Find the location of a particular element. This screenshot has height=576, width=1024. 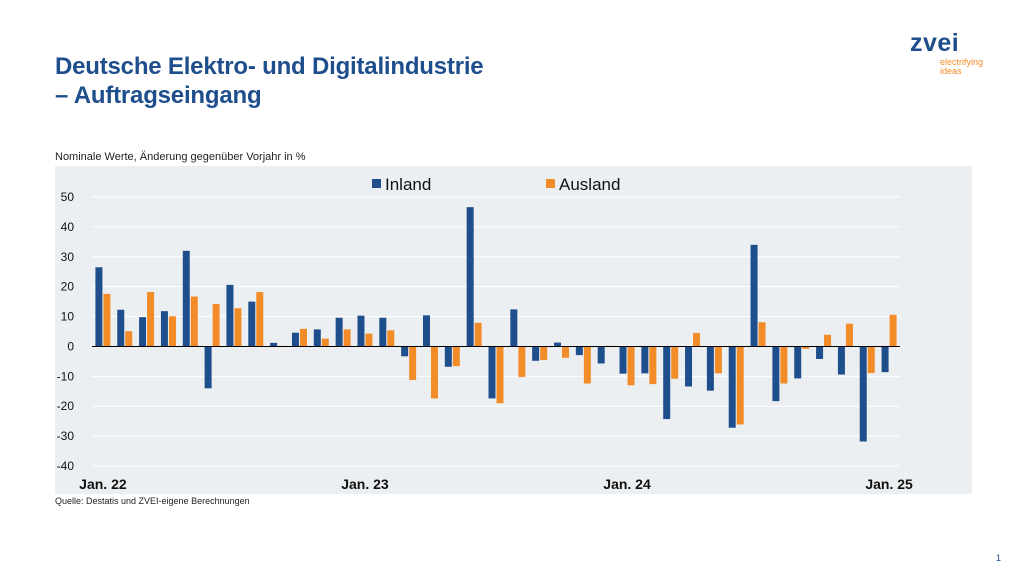

legend-label: Inland is located at coordinates (408, 184).